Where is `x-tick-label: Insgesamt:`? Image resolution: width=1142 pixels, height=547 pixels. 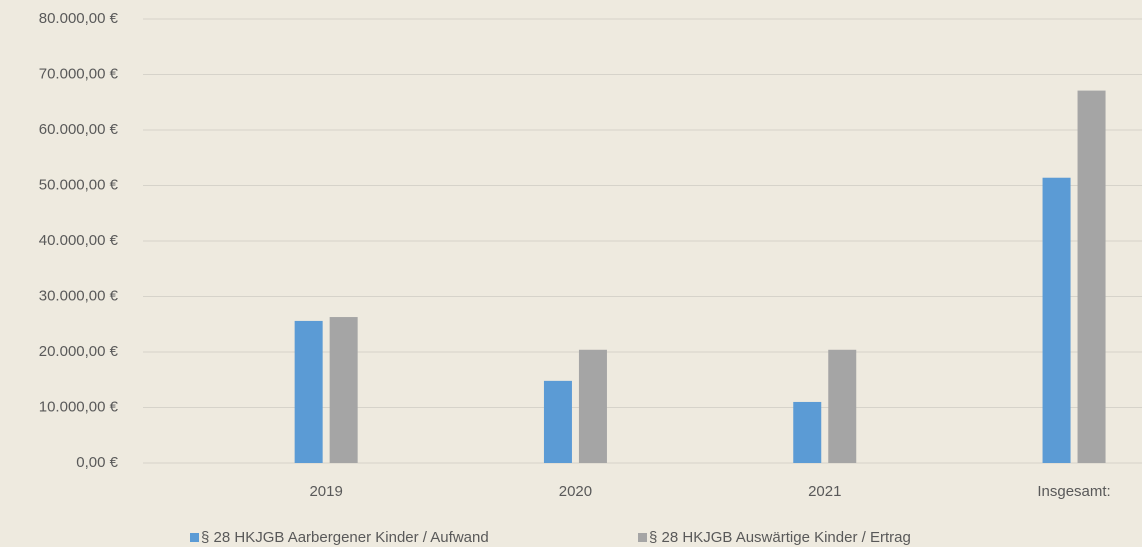
x-tick-label: Insgesamt: is located at coordinates (1073, 491).